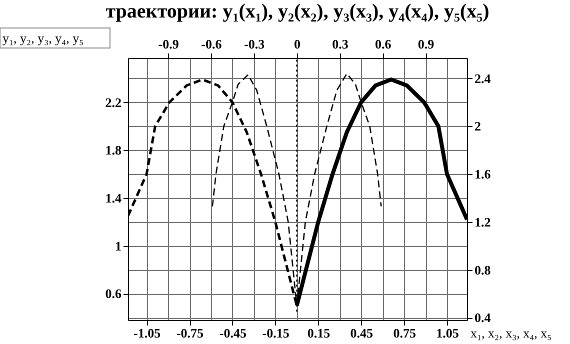 This screenshot has width=570, height=344. I want to click on y-tick-label: 0.6, so click(113, 294).